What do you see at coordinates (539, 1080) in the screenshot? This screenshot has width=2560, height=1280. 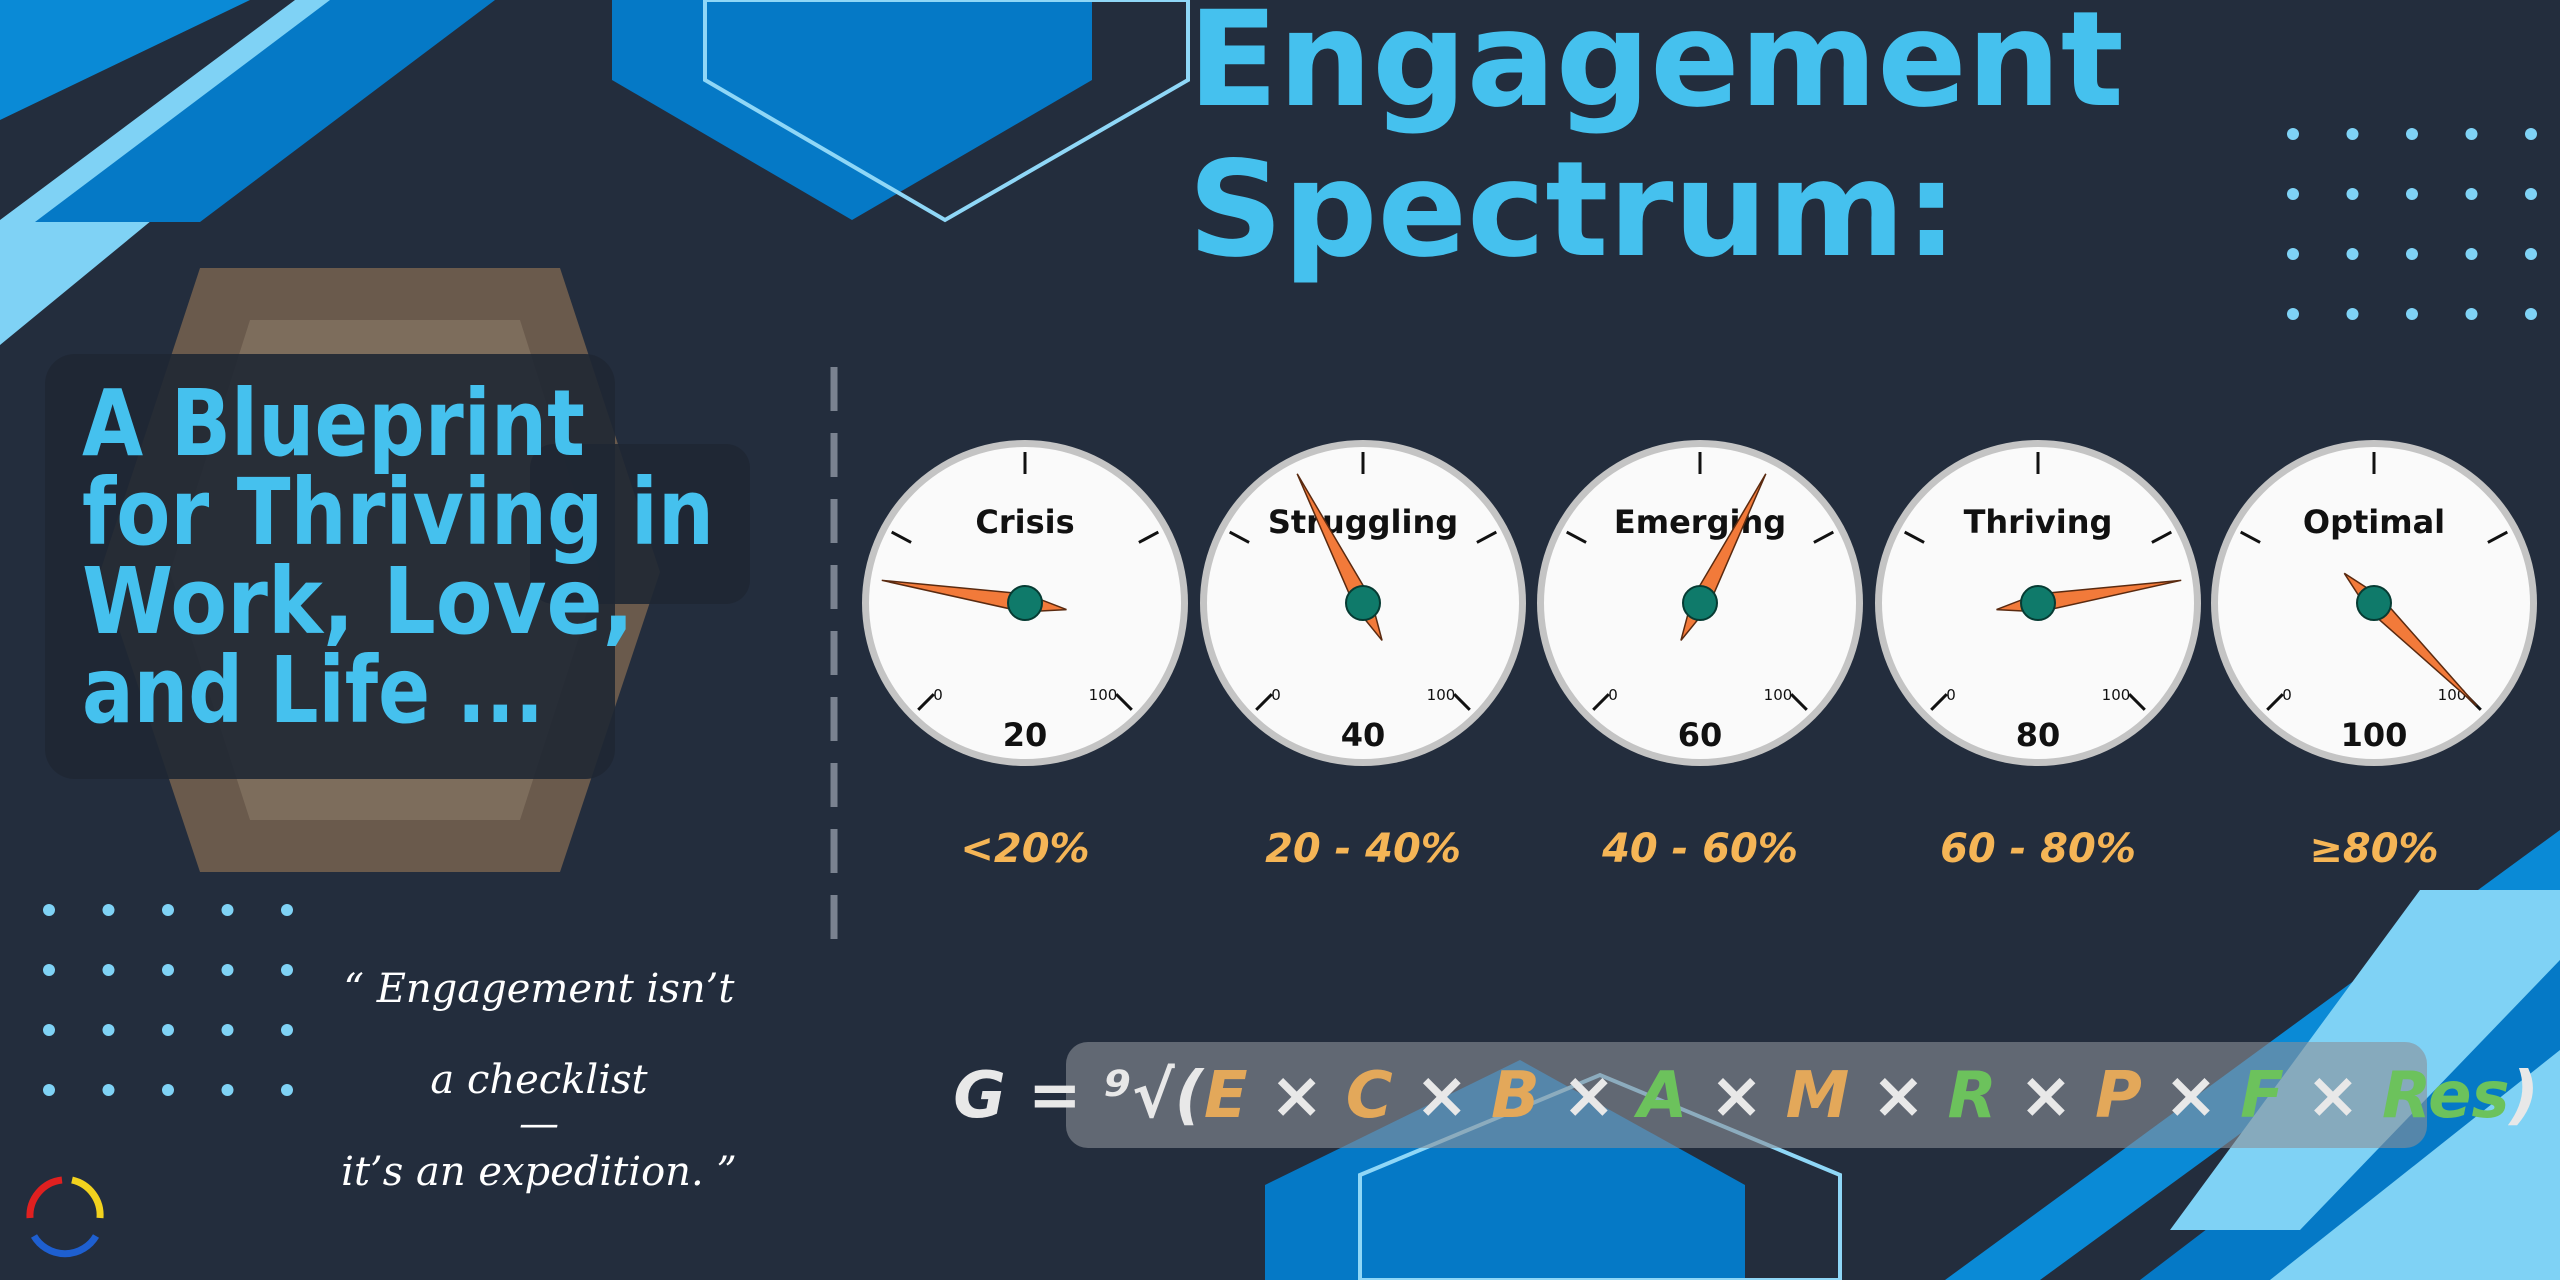 I see `quote-line: a checklist` at bounding box center [539, 1080].